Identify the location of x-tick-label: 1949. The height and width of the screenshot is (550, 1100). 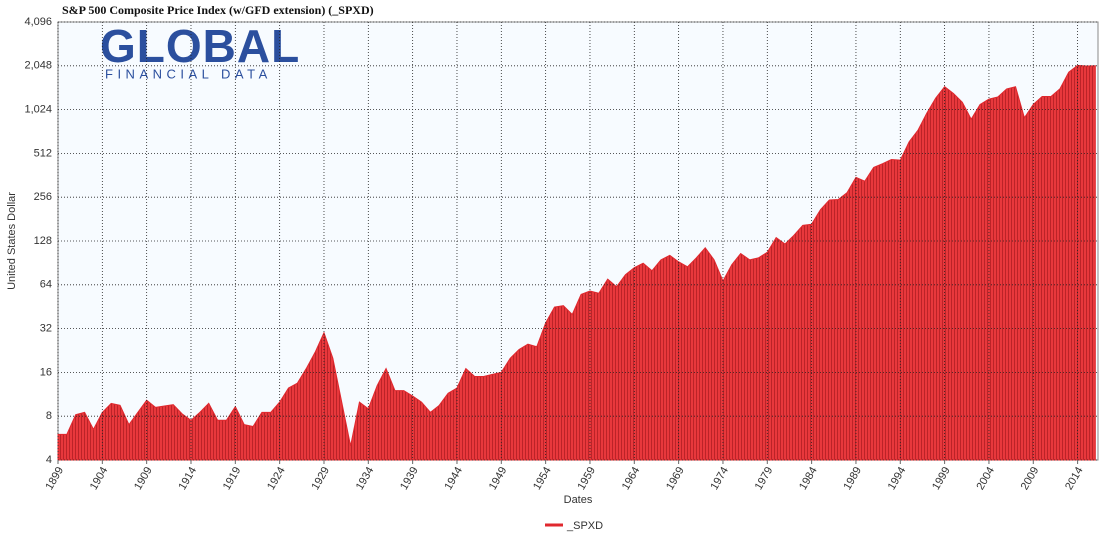
(498, 478).